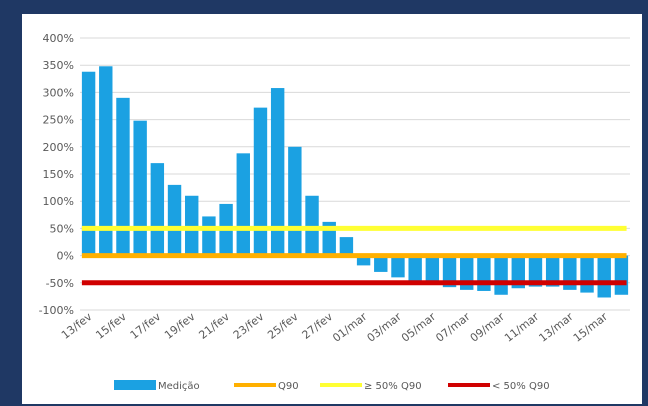 This screenshot has height=406, width=648. I want to click on legend-label: Q90, so click(288, 386).